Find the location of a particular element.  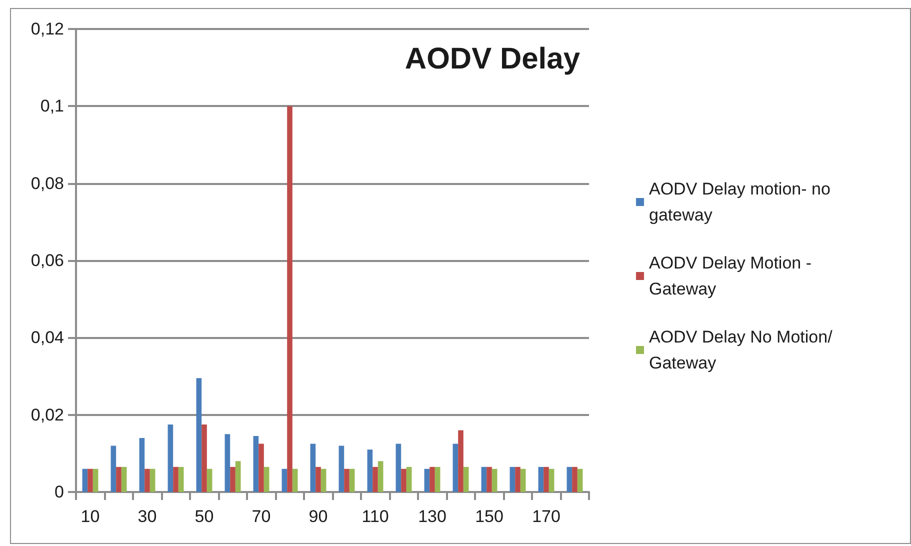

y-tick-label: 0,02 is located at coordinates (47, 414).